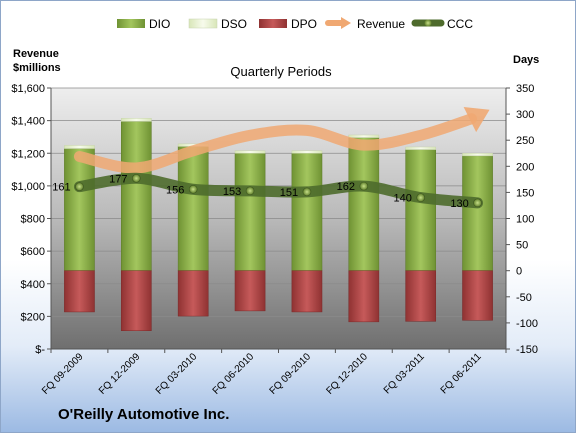 The width and height of the screenshot is (576, 433). I want to click on ccc-data-label: 151, so click(289, 193).